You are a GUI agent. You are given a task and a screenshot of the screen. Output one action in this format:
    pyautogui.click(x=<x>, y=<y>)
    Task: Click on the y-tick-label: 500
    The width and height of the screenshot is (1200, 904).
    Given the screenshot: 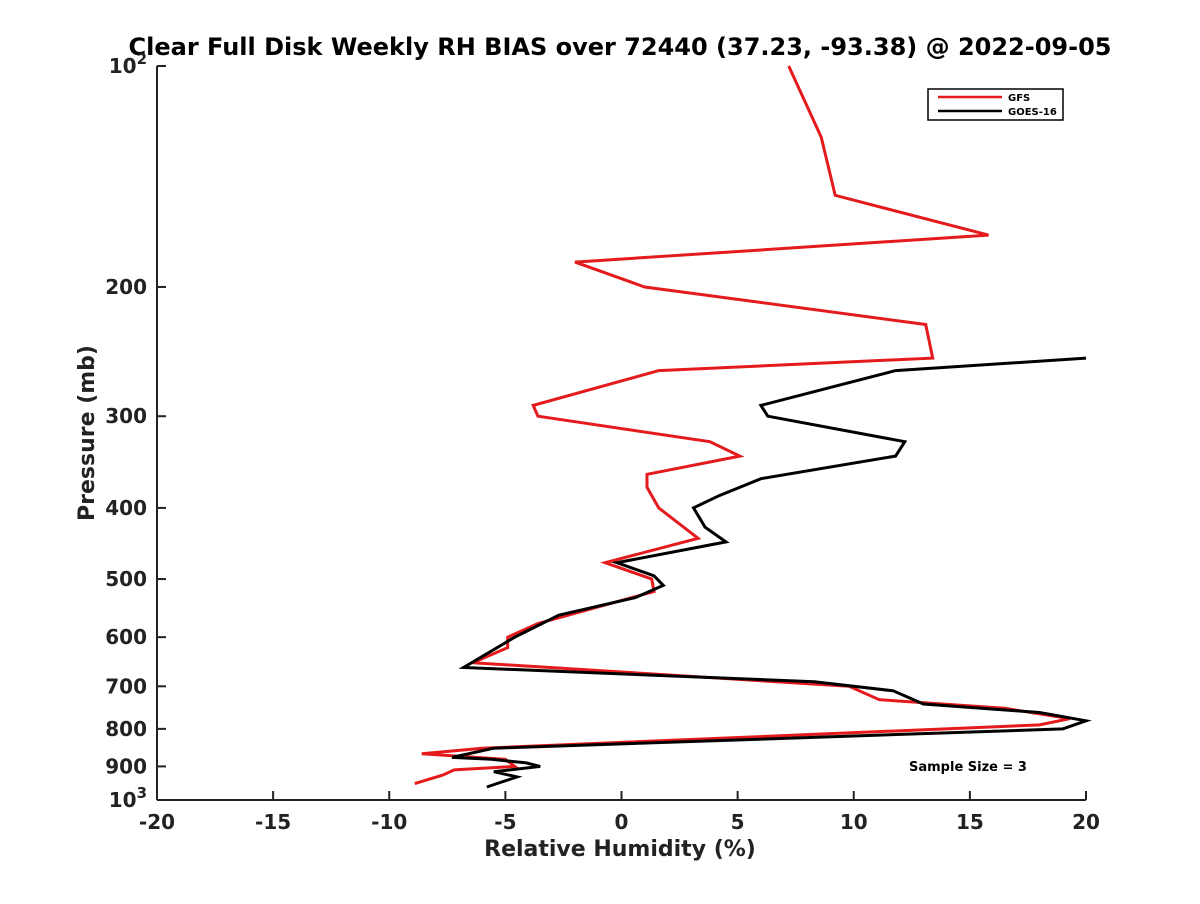 What is the action you would take?
    pyautogui.click(x=126, y=579)
    